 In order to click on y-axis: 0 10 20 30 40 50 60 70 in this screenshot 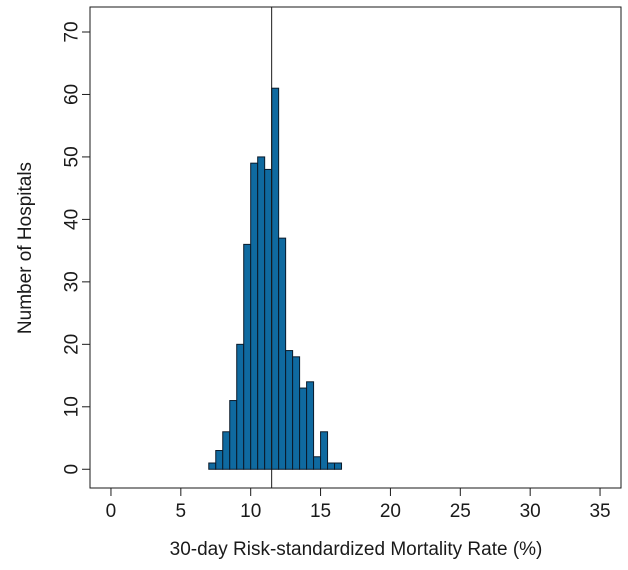, I will do `click(76, 248)`.